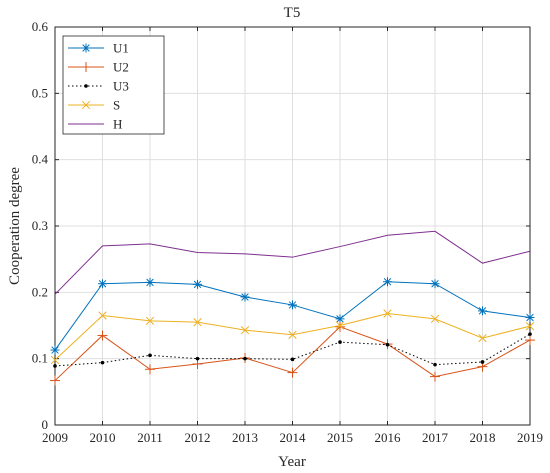 The image size is (550, 473). What do you see at coordinates (15, 226) in the screenshot?
I see `y-axis-label: Cooperation degree` at bounding box center [15, 226].